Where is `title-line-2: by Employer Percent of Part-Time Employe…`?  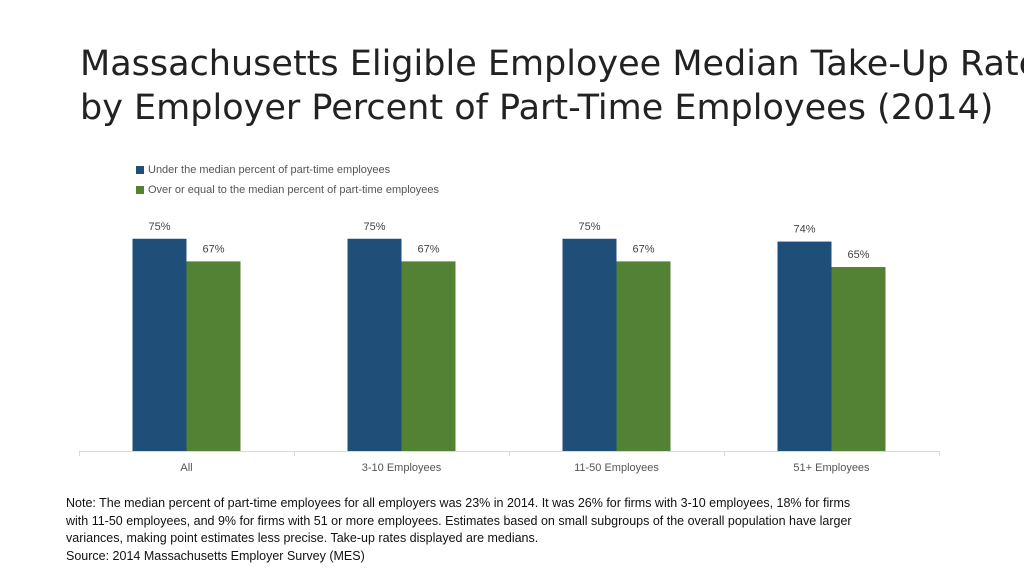 title-line-2: by Employer Percent of Part-Time Employe… is located at coordinates (537, 108).